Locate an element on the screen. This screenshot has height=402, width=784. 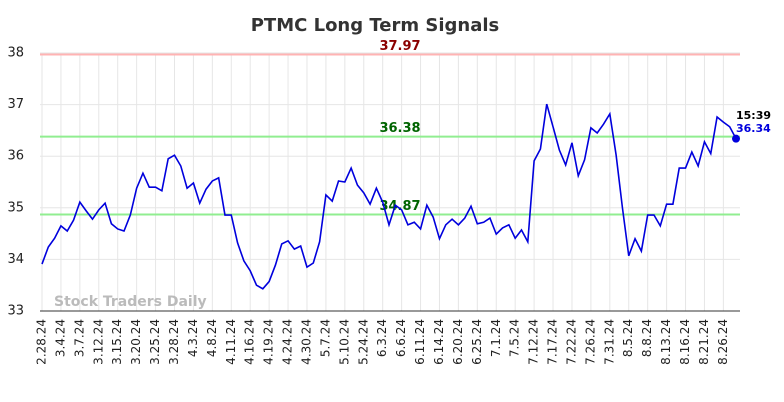
x-tick-label: 7.1.24 is located at coordinates (496, 338).